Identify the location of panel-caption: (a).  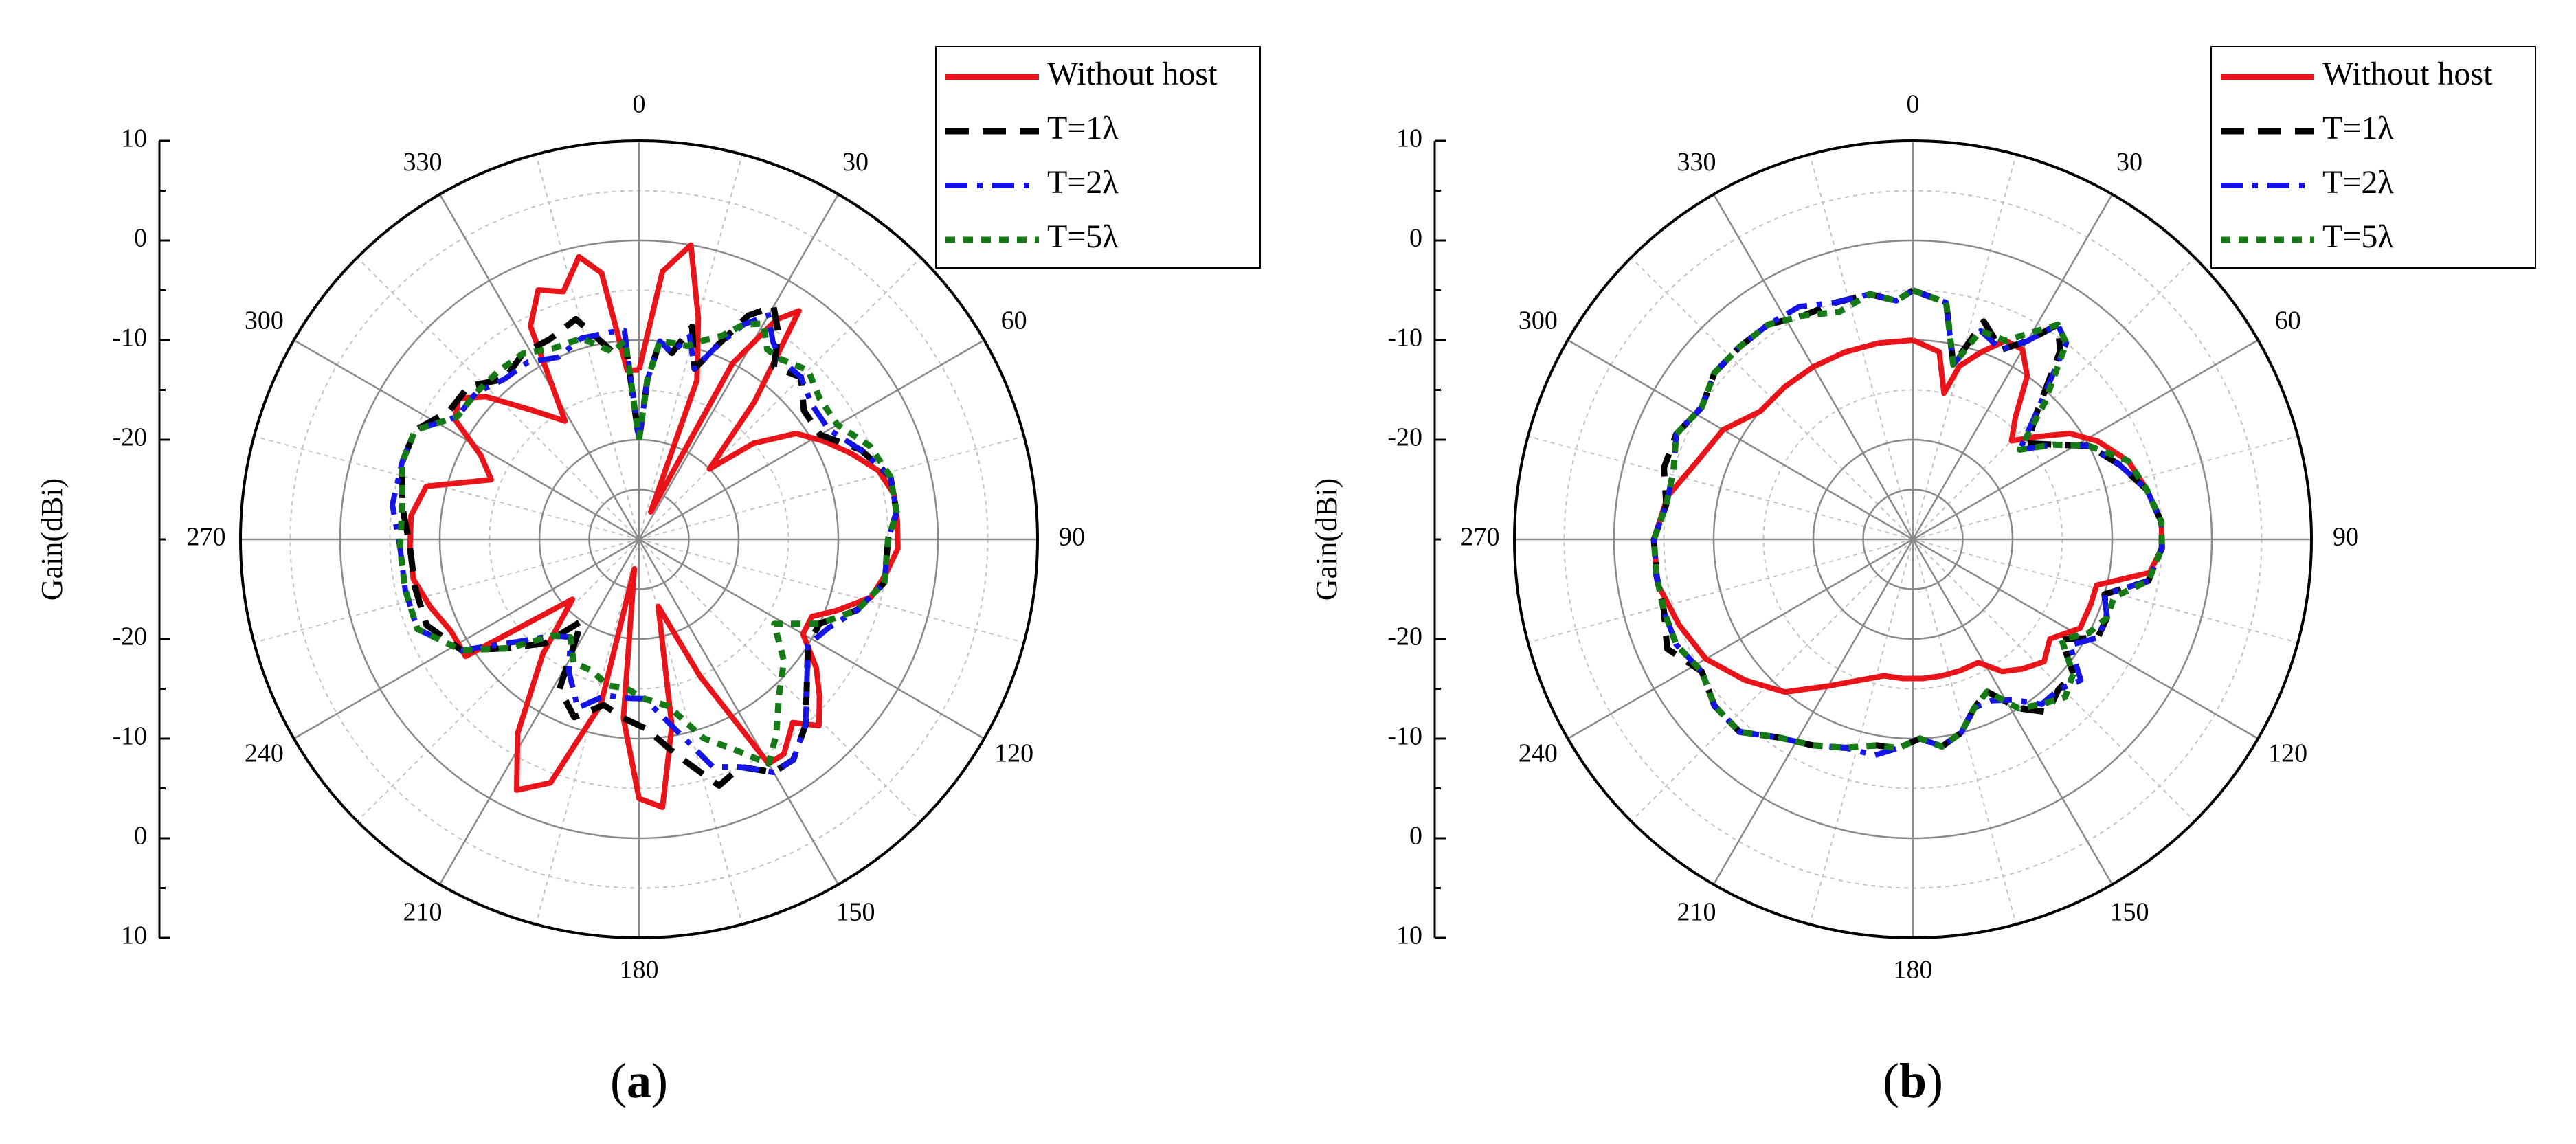
(639, 1080).